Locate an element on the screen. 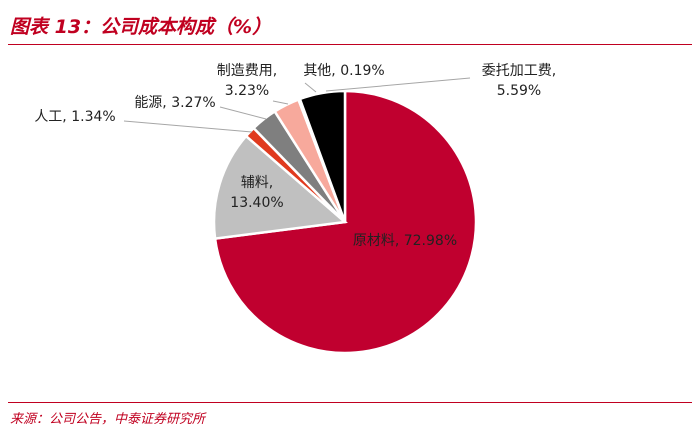 This screenshot has width=700, height=440. slice-label-line: 其他, 0.19% is located at coordinates (343, 71).